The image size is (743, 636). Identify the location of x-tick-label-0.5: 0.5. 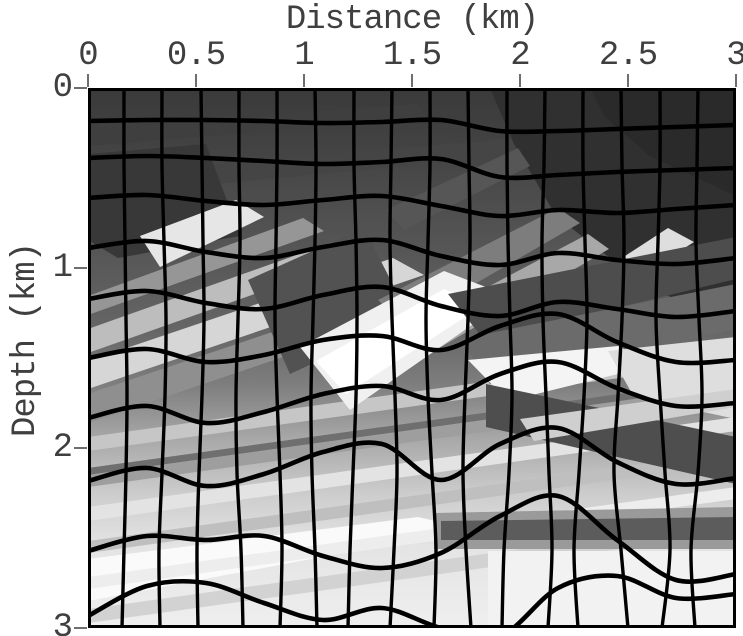
(196, 56).